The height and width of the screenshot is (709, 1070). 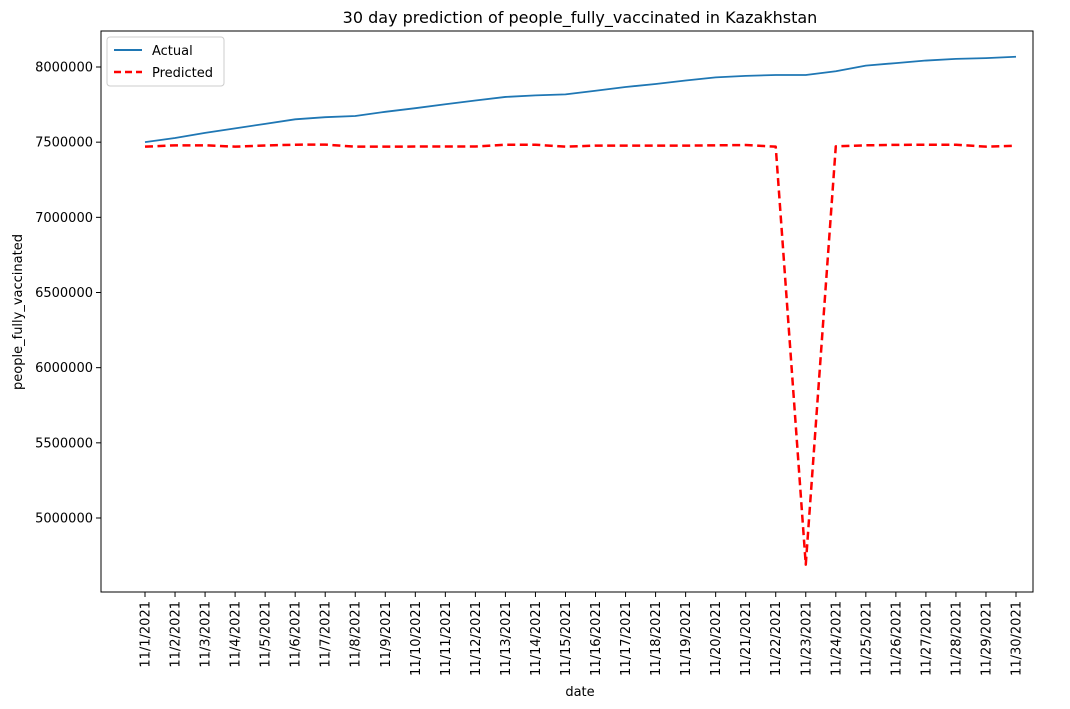 I want to click on x-tick-label: 11/28/2021, so click(x=956, y=638).